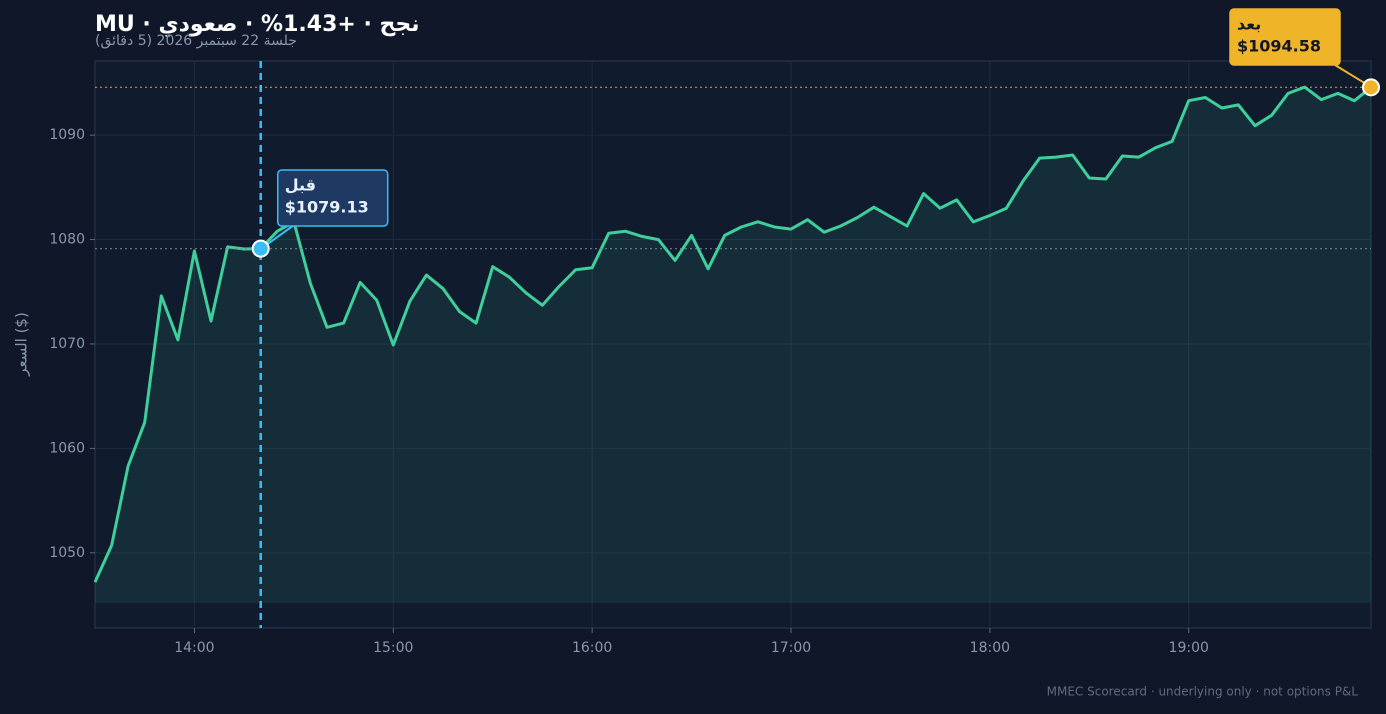 The width and height of the screenshot is (1386, 714). Describe the element at coordinates (1189, 648) in the screenshot. I see `x-tick-label: 19:00` at that location.